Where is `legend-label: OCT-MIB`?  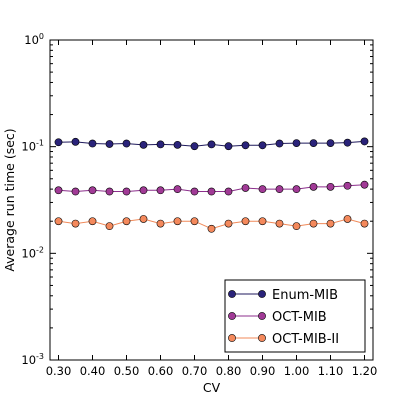 legend-label: OCT-MIB is located at coordinates (299, 317).